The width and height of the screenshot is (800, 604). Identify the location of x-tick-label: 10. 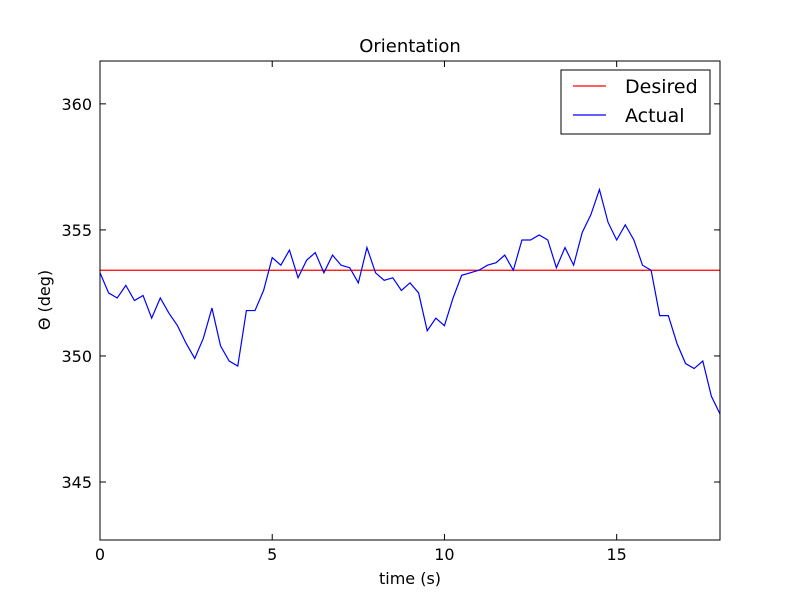
(444, 554).